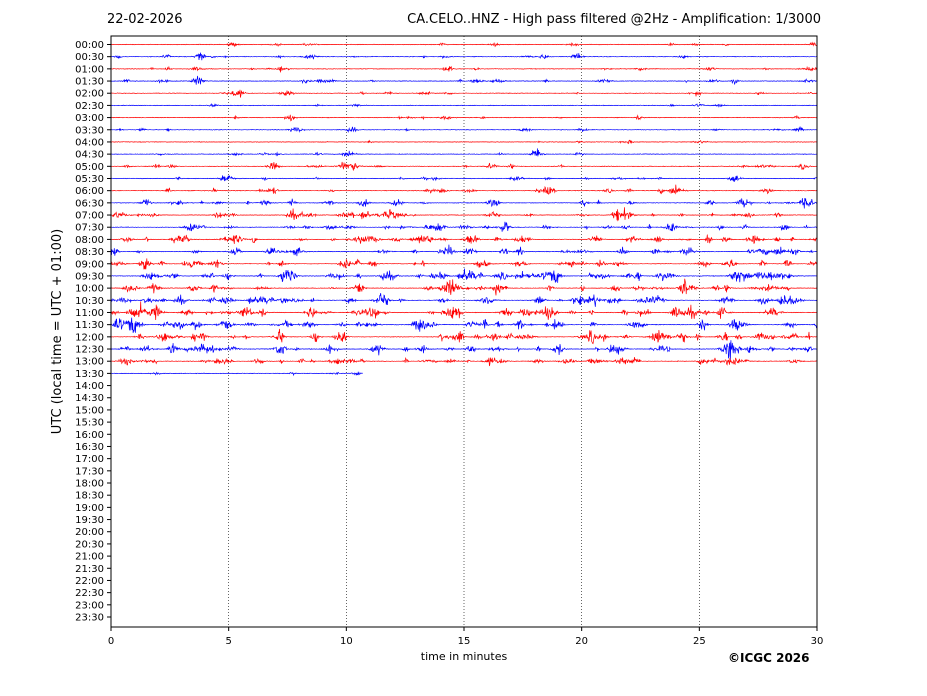  Describe the element at coordinates (769, 658) in the screenshot. I see `copyright-label: ©ICGC 2026` at that location.